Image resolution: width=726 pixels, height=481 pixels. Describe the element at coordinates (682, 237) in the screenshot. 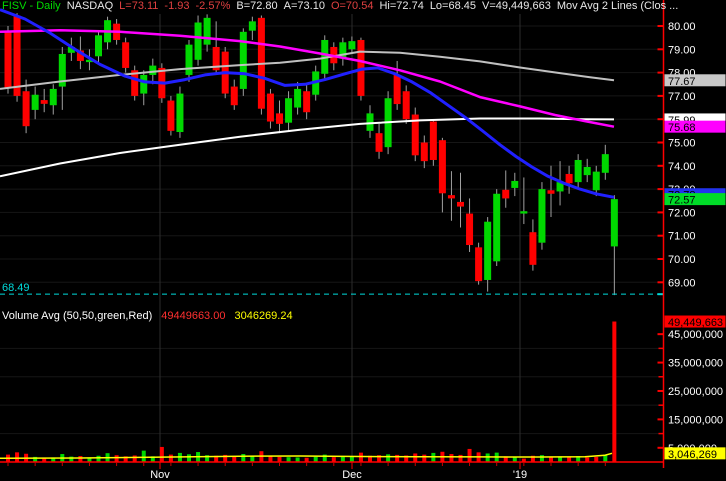

I see `price-tick-label: 71.00` at that location.